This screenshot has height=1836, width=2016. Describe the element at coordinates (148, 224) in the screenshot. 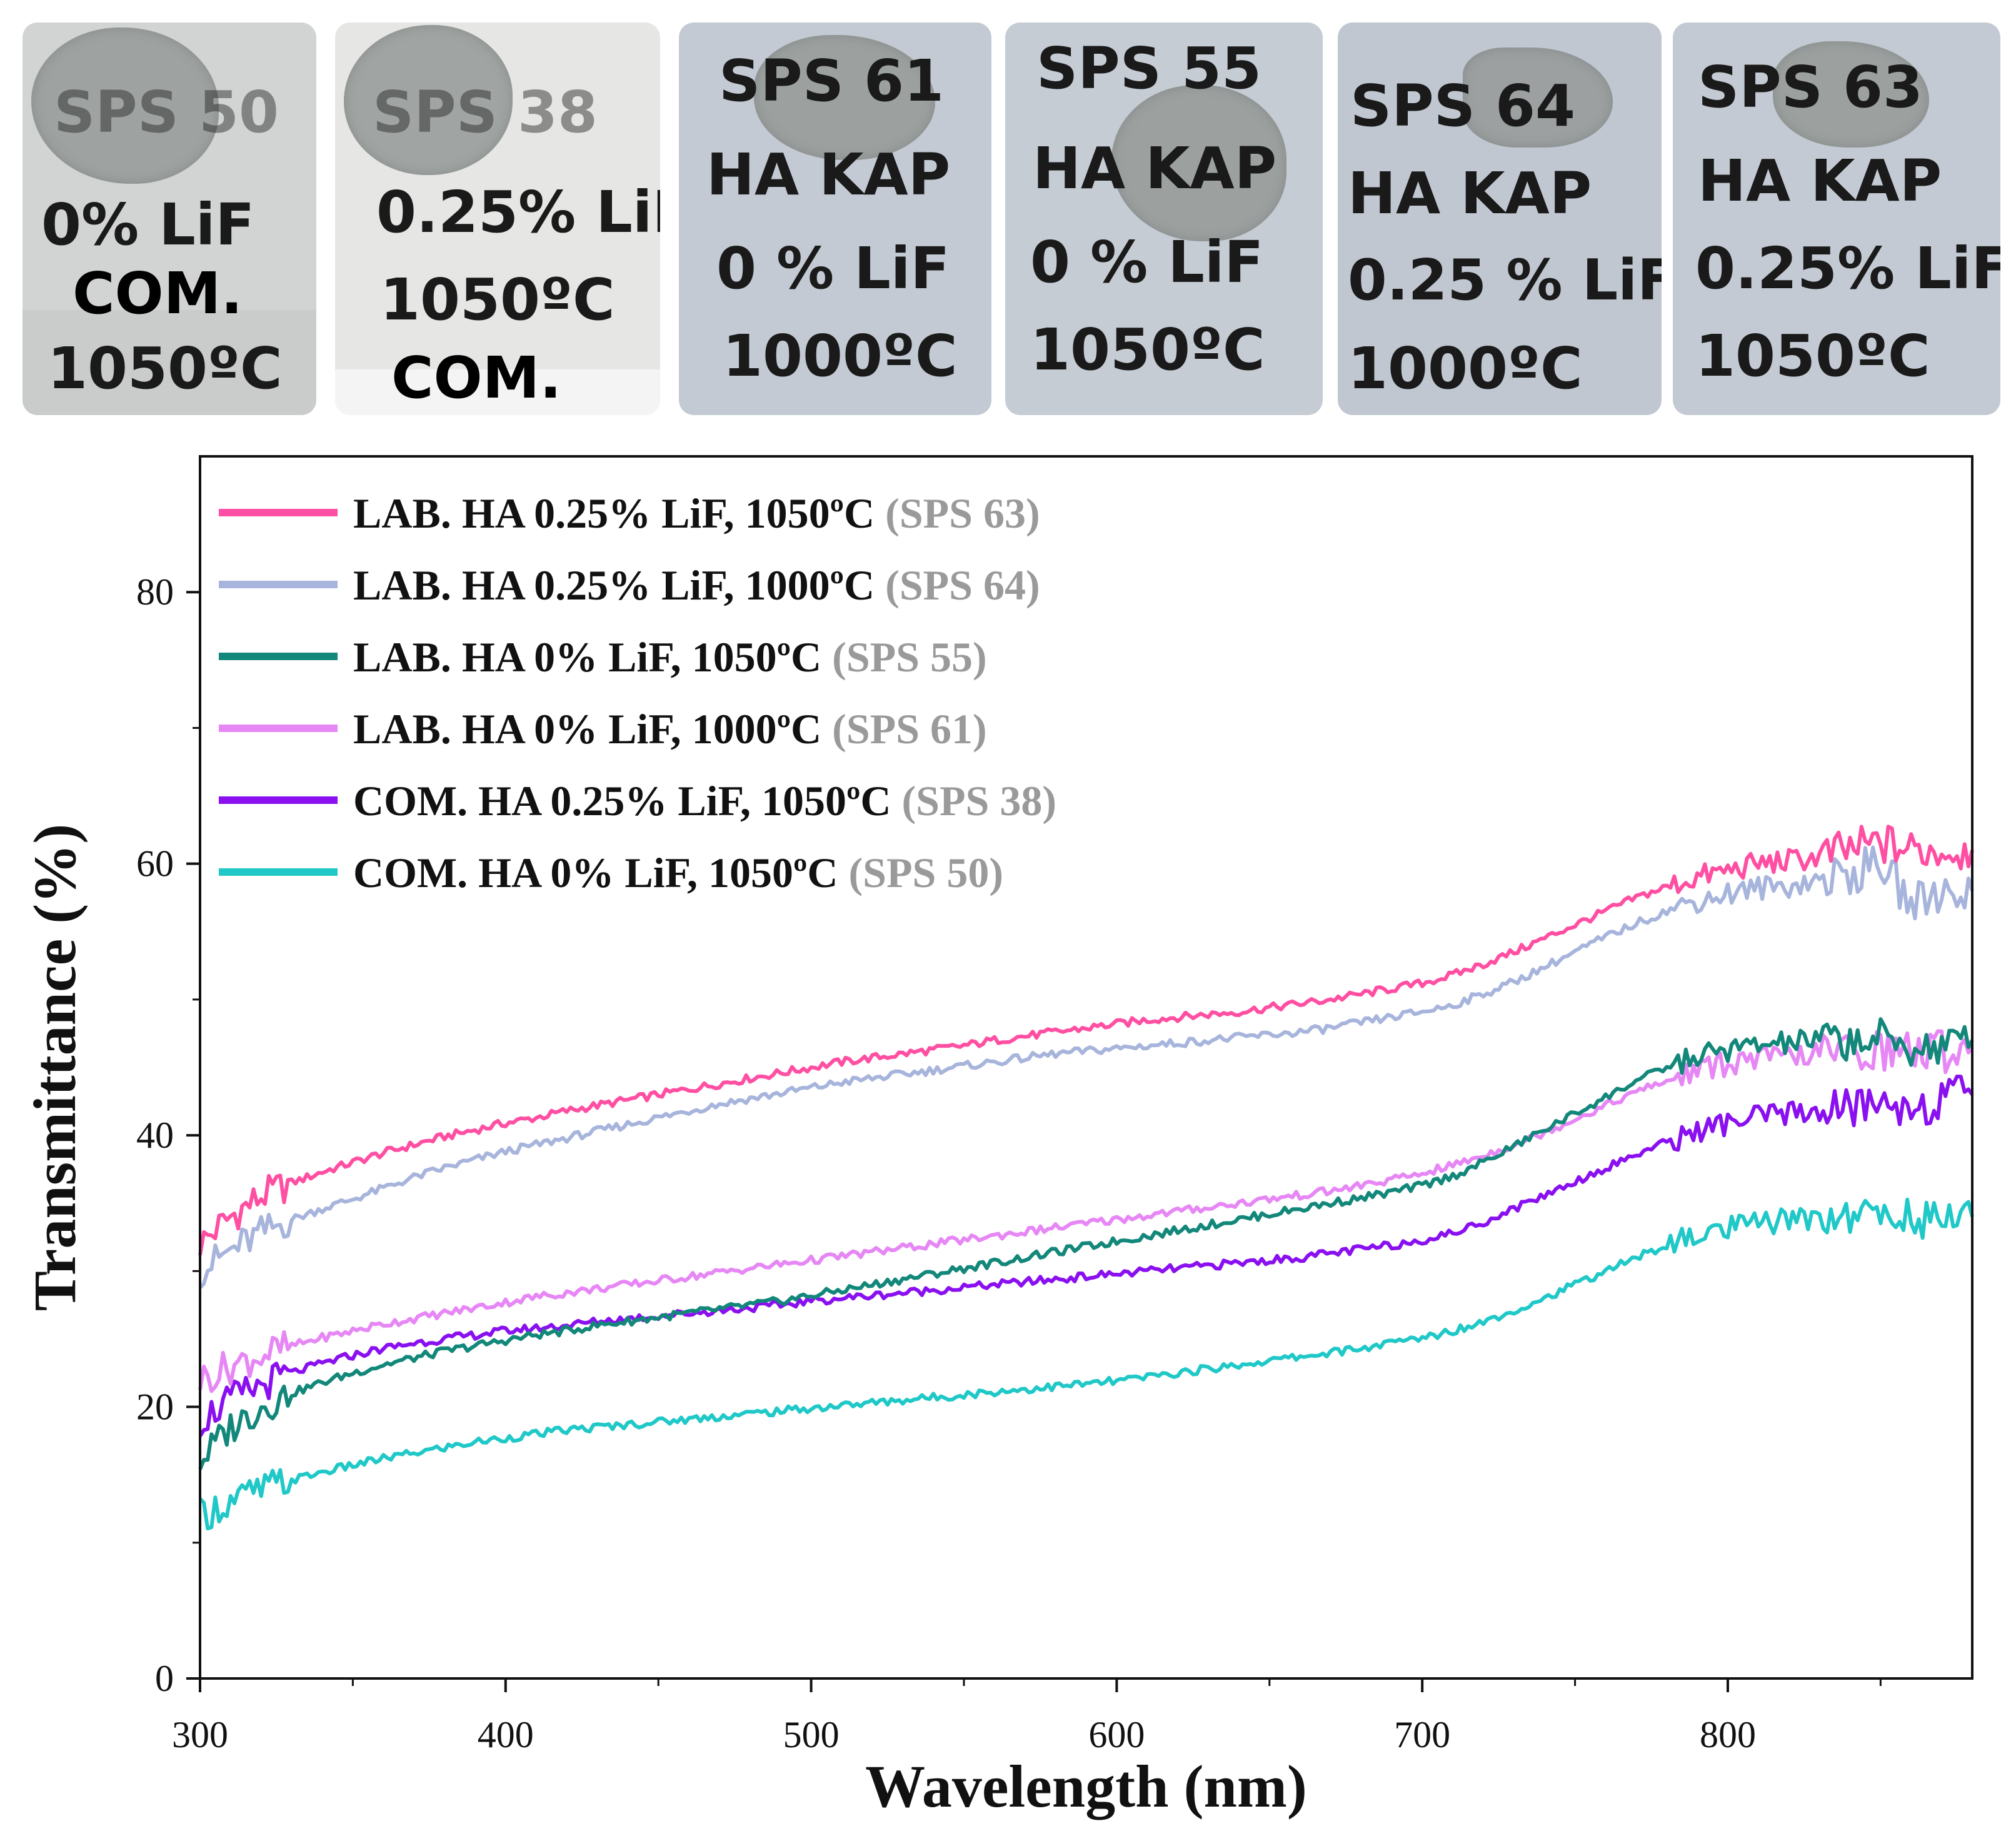

I see `sample-composition-label: 0% LiF` at that location.